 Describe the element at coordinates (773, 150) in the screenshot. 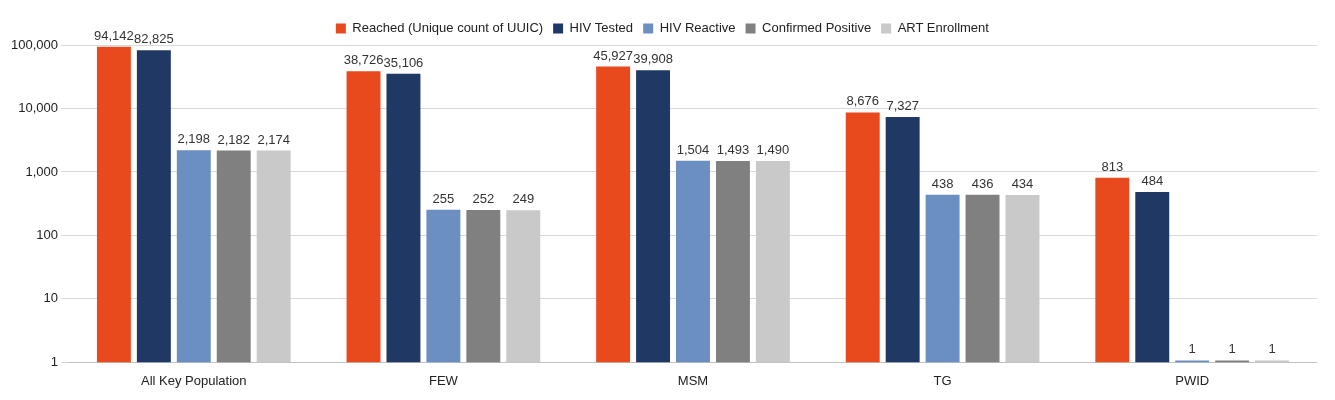

I see `data-label: 1,490` at that location.